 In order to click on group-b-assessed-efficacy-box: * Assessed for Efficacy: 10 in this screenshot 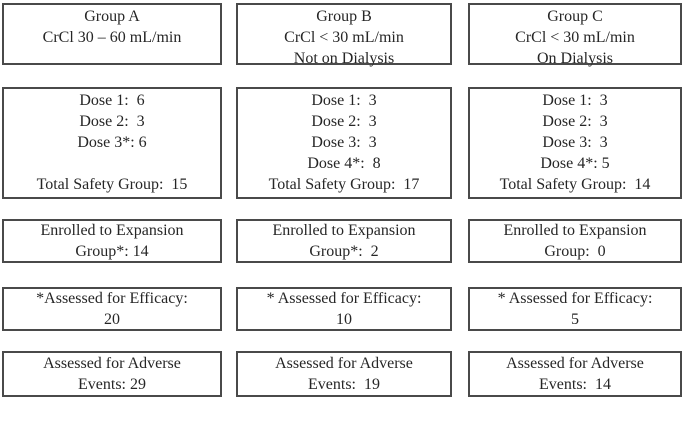, I will do `click(344, 309)`.